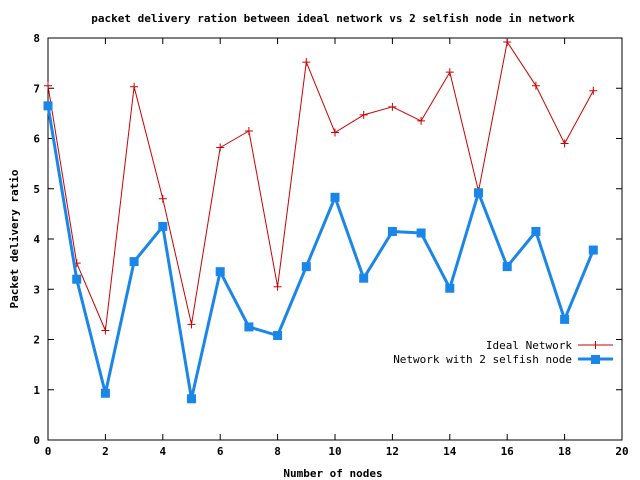  I want to click on x-tick-label: 20, so click(621, 451).